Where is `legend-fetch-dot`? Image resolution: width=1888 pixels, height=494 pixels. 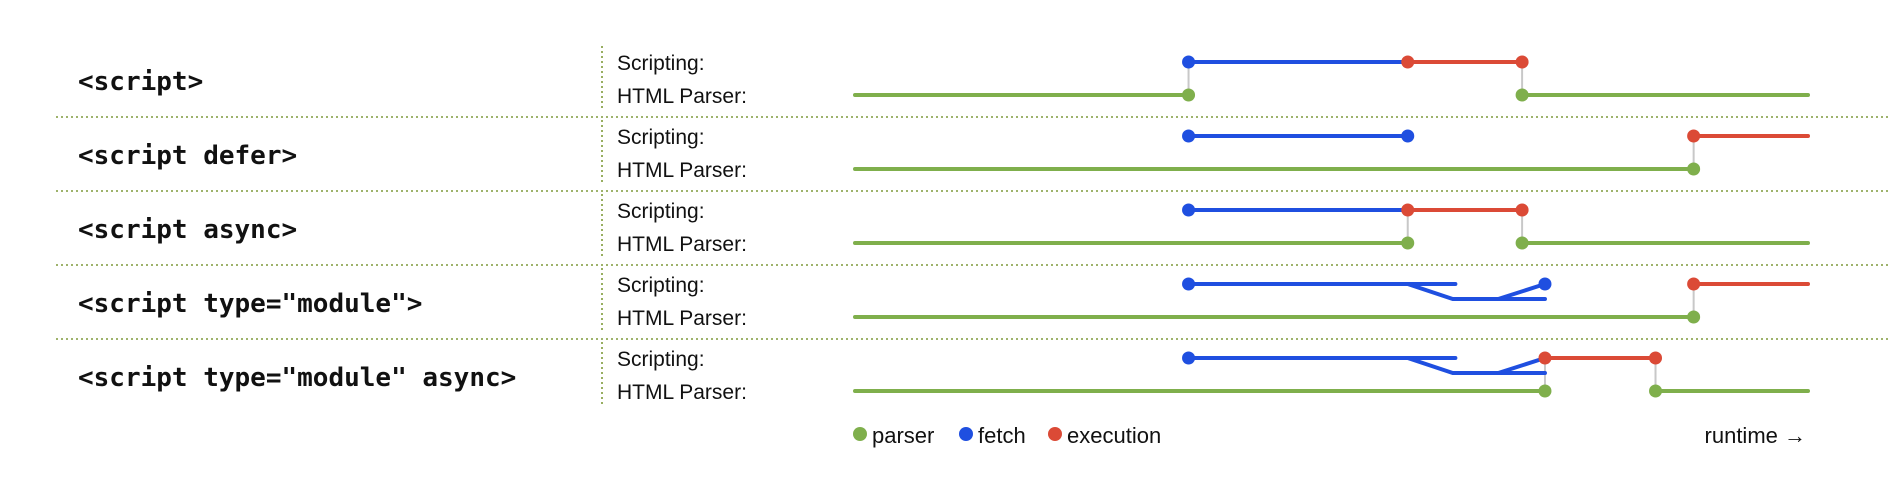 legend-fetch-dot is located at coordinates (966, 434).